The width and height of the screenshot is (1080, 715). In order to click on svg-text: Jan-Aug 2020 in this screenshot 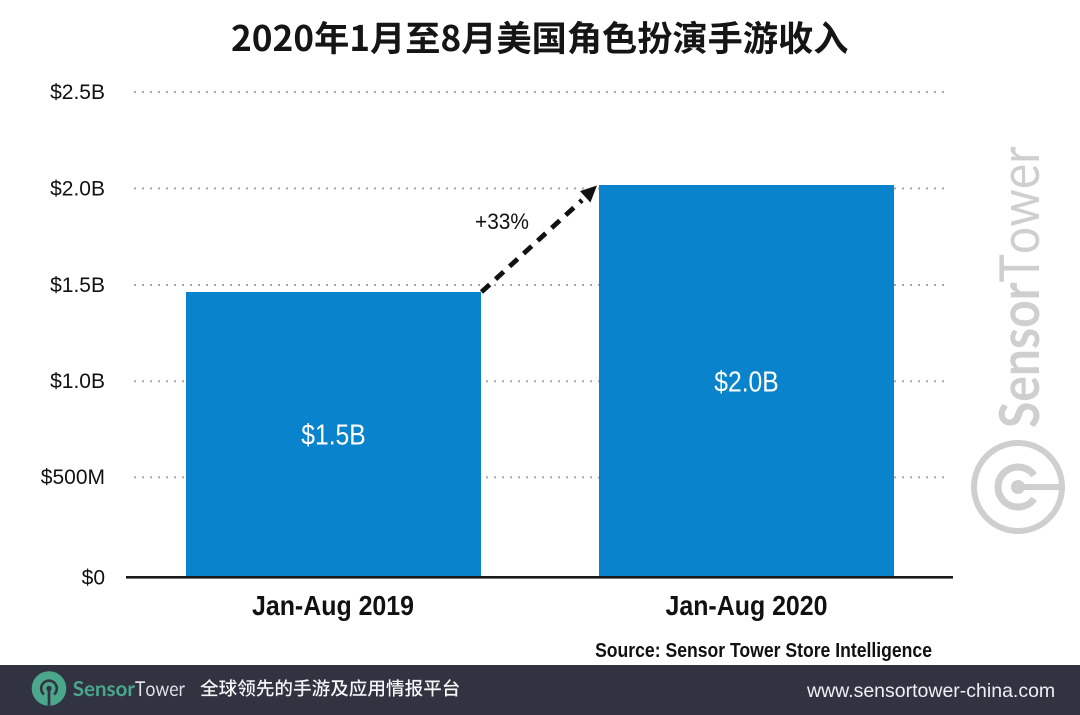, I will do `click(746, 606)`.